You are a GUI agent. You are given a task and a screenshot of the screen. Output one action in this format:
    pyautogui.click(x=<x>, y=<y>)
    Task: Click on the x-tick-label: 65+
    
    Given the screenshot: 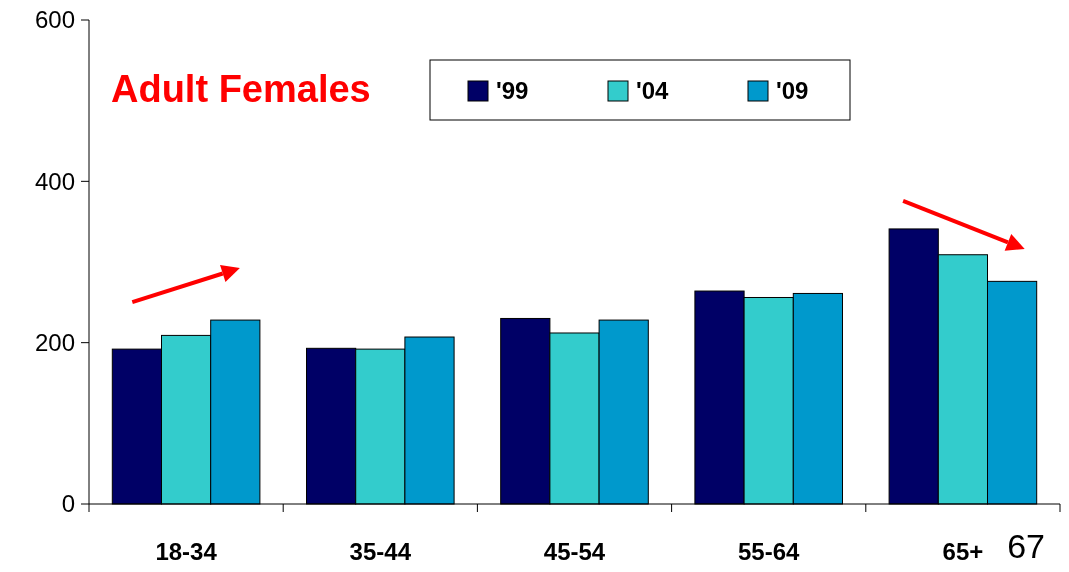 What is the action you would take?
    pyautogui.click(x=963, y=551)
    